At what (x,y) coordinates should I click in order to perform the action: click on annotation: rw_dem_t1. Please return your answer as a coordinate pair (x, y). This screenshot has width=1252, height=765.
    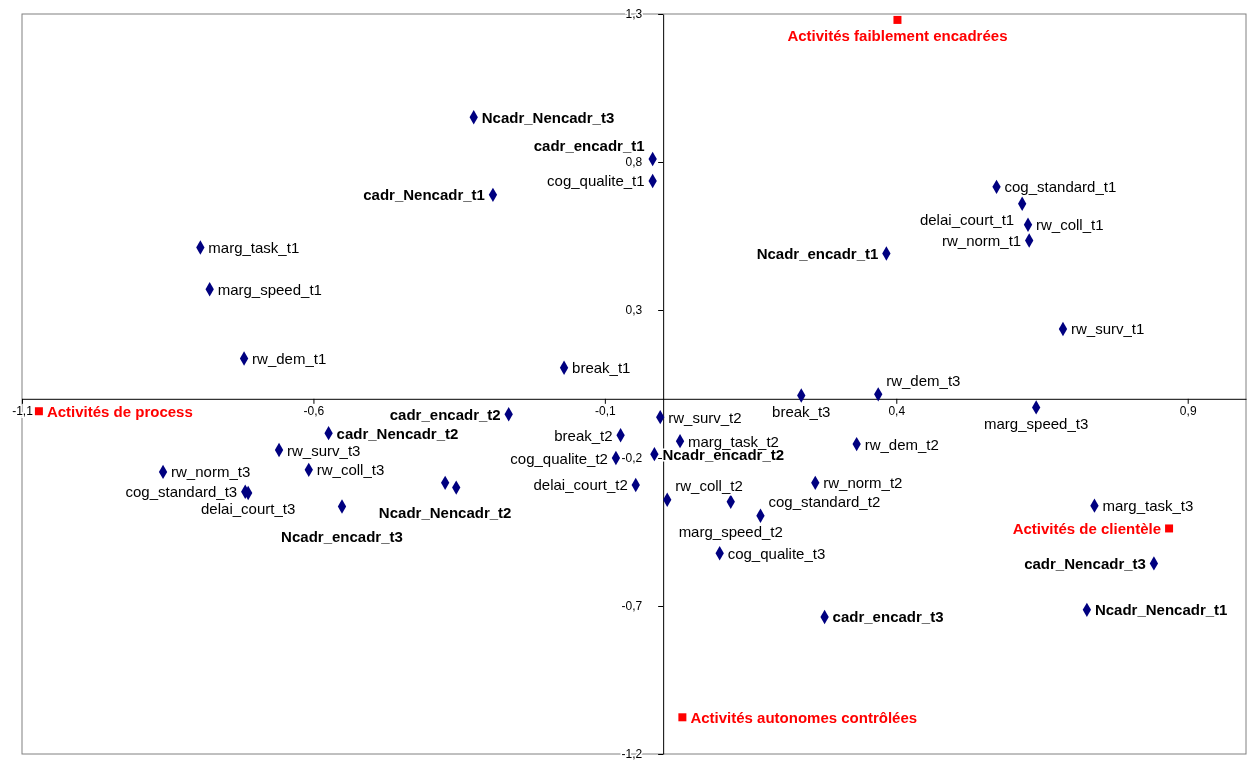
    Looking at the image, I should click on (289, 359).